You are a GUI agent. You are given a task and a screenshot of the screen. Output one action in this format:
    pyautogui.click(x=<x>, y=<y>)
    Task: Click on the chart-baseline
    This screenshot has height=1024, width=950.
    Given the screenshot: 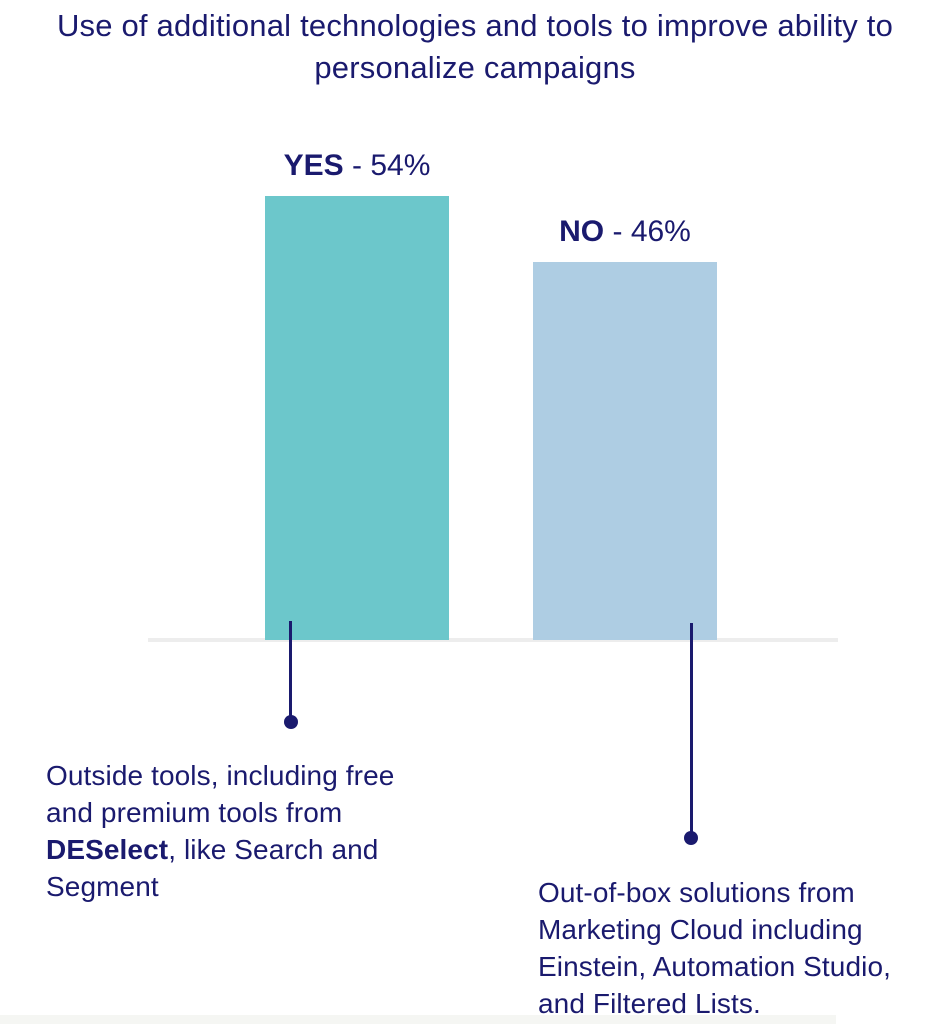 What is the action you would take?
    pyautogui.click(x=493, y=640)
    